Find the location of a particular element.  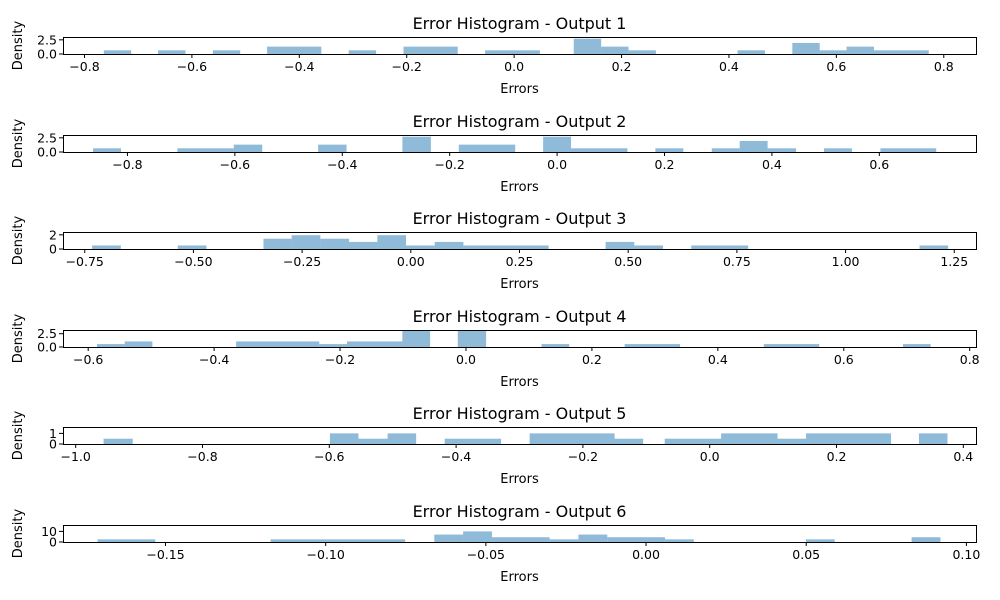

x-tick-label: 0.50 is located at coordinates (628, 261).